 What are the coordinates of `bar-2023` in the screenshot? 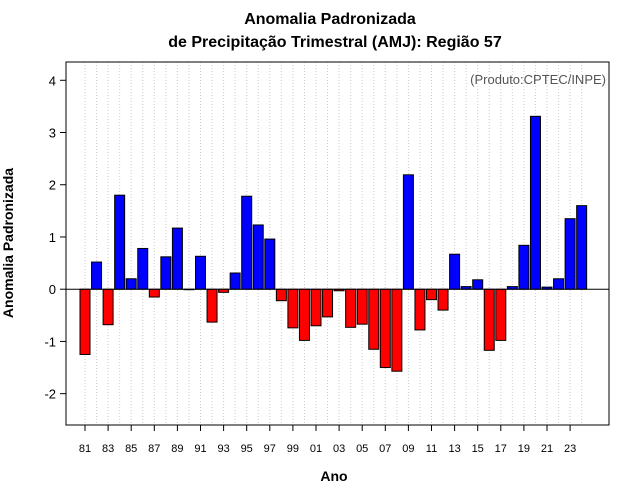 It's located at (570, 254).